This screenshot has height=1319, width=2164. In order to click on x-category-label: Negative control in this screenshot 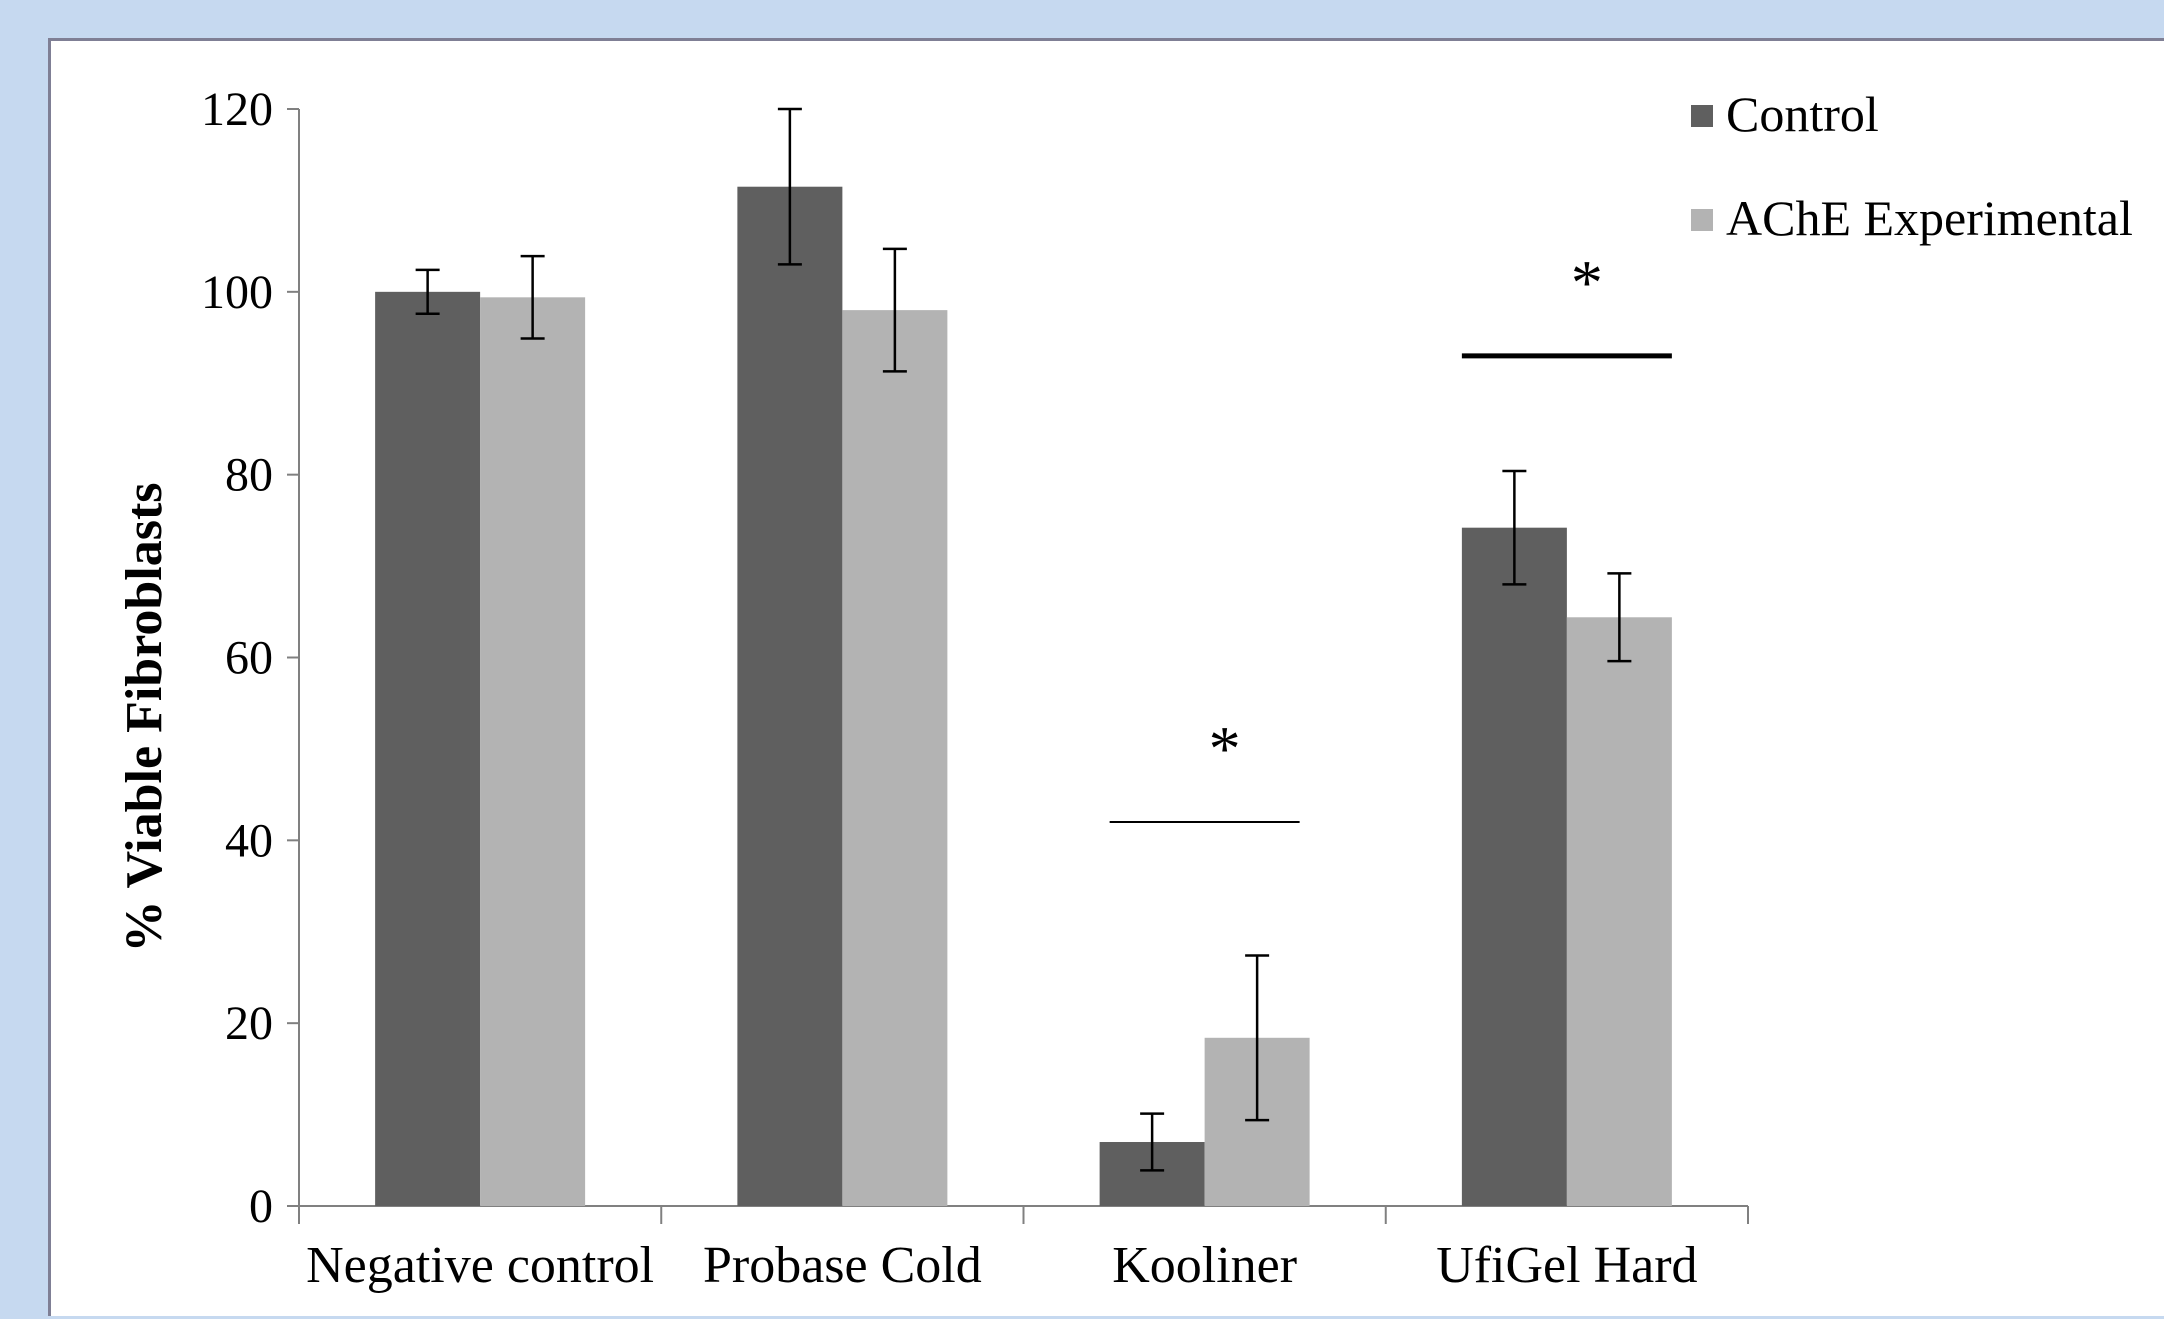, I will do `click(480, 1265)`.